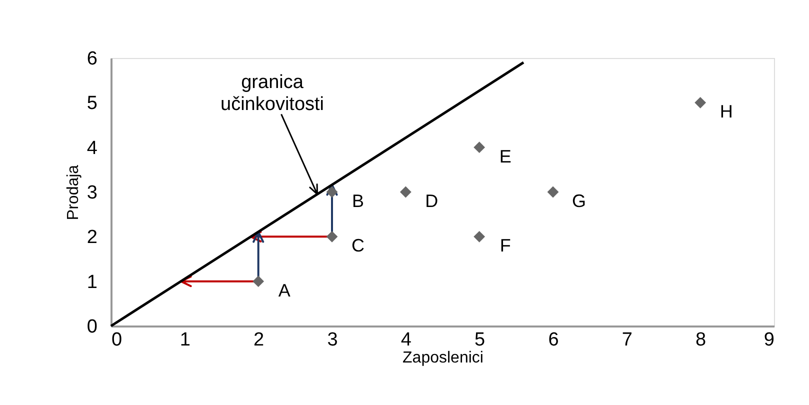  What do you see at coordinates (92, 148) in the screenshot?
I see `y-tick-label: 4` at bounding box center [92, 148].